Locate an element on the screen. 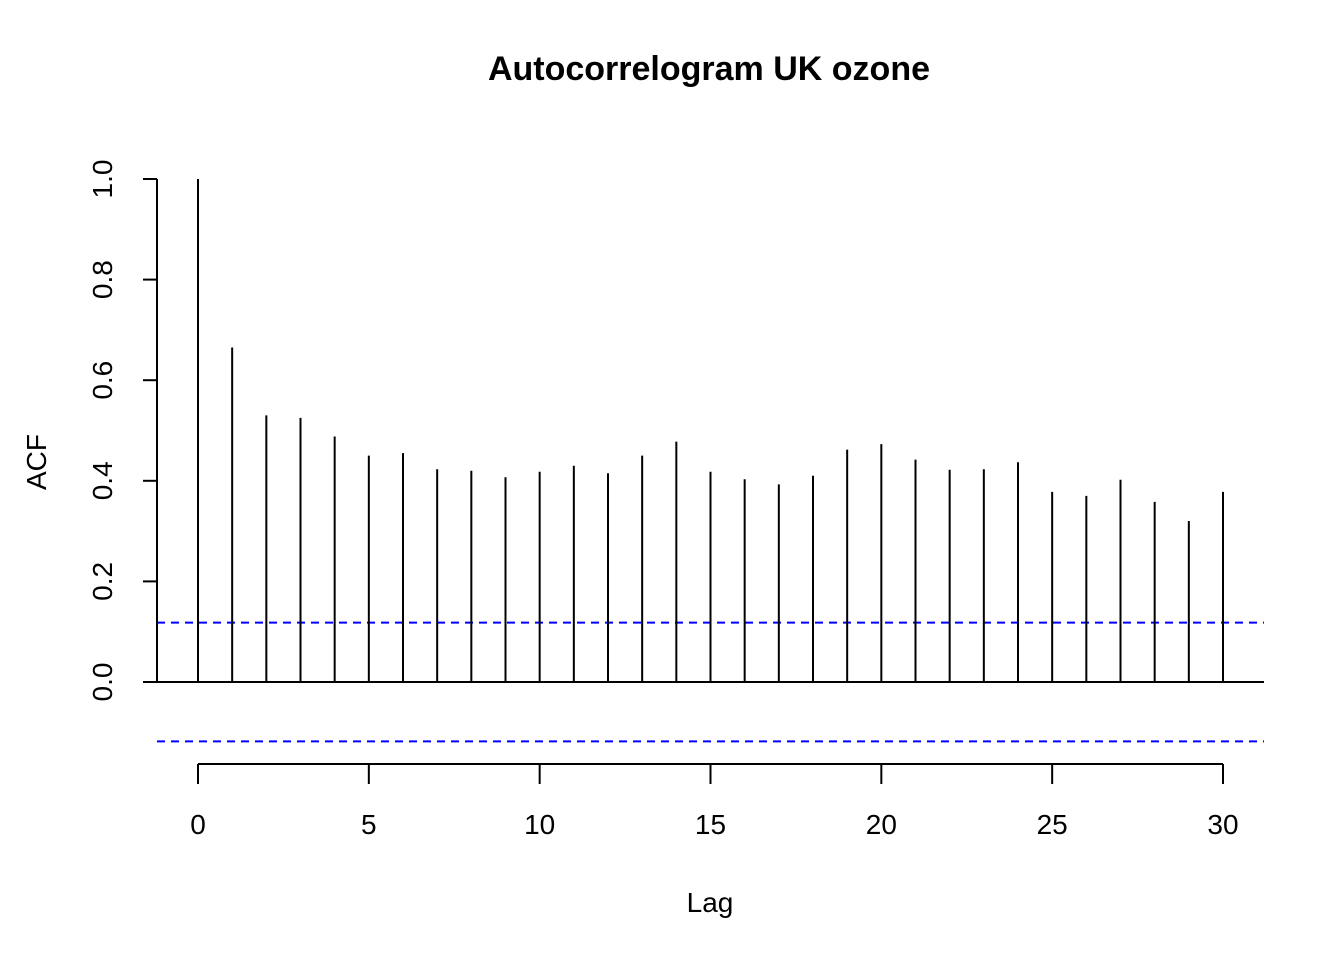 The width and height of the screenshot is (1344, 960). y-tick-label: 0.6 is located at coordinates (102, 380).